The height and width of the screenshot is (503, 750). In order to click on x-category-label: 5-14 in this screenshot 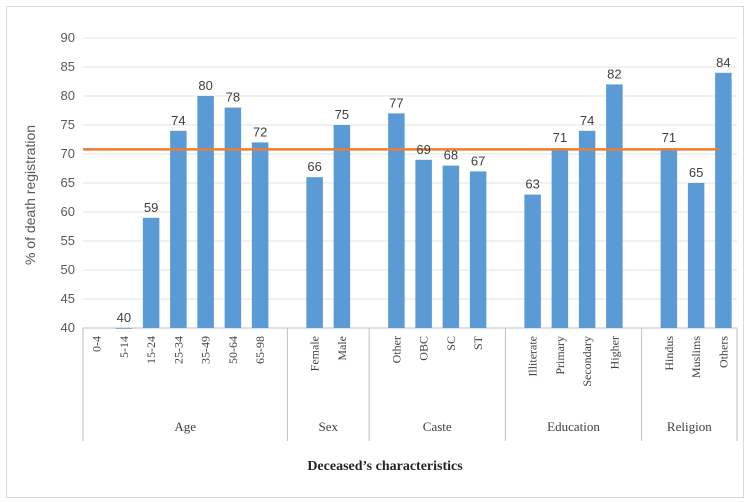, I will do `click(124, 347)`.